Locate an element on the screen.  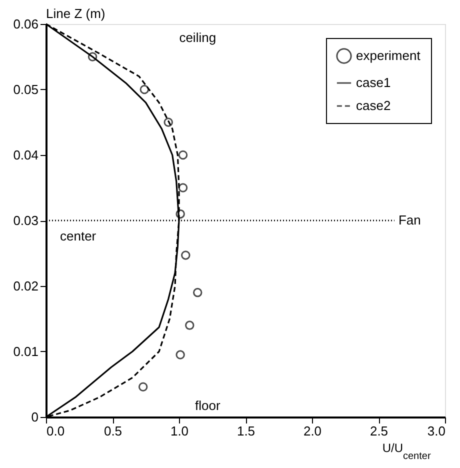
annotation: floor is located at coordinates (207, 405).